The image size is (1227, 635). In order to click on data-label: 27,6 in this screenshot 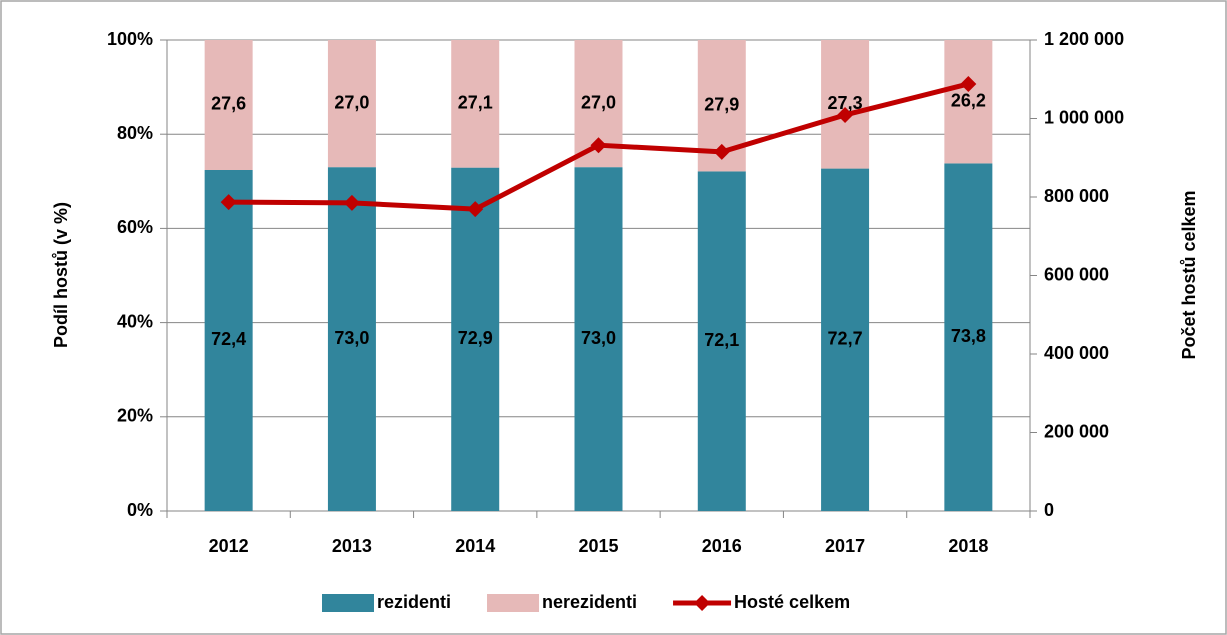, I will do `click(228, 104)`.